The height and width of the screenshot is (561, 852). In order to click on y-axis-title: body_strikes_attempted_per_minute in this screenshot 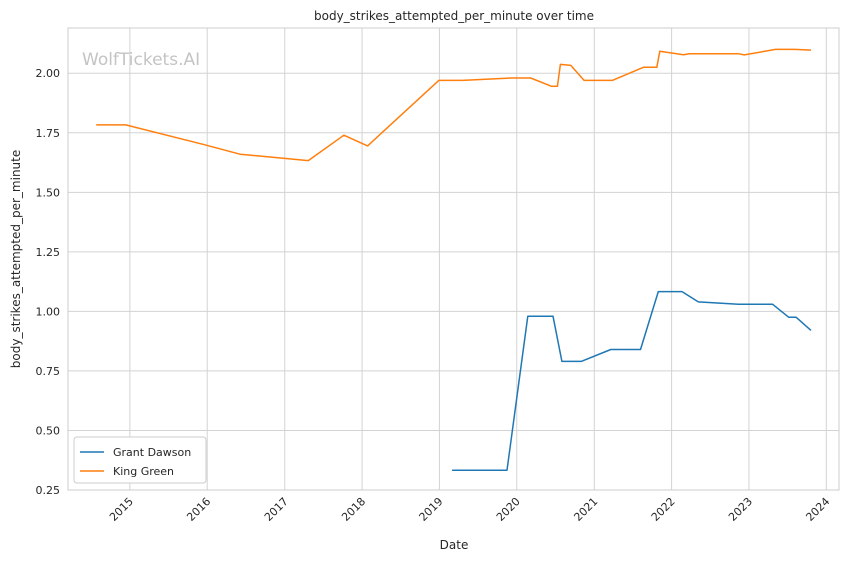, I will do `click(16, 259)`.